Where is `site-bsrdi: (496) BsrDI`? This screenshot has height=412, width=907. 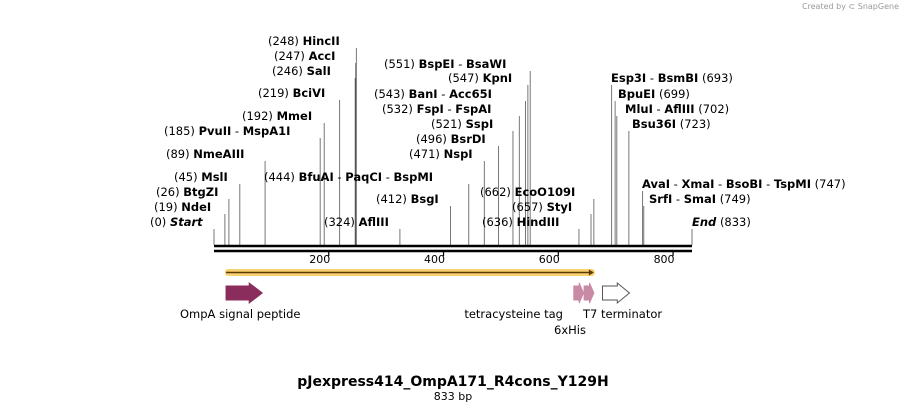
site-bsrdi: (496) BsrDI is located at coordinates (458, 188).